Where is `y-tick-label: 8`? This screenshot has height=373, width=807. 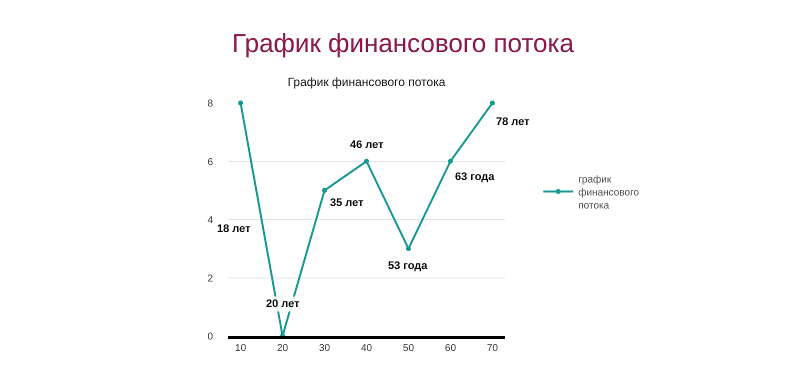
y-tick-label: 8 is located at coordinates (210, 104).